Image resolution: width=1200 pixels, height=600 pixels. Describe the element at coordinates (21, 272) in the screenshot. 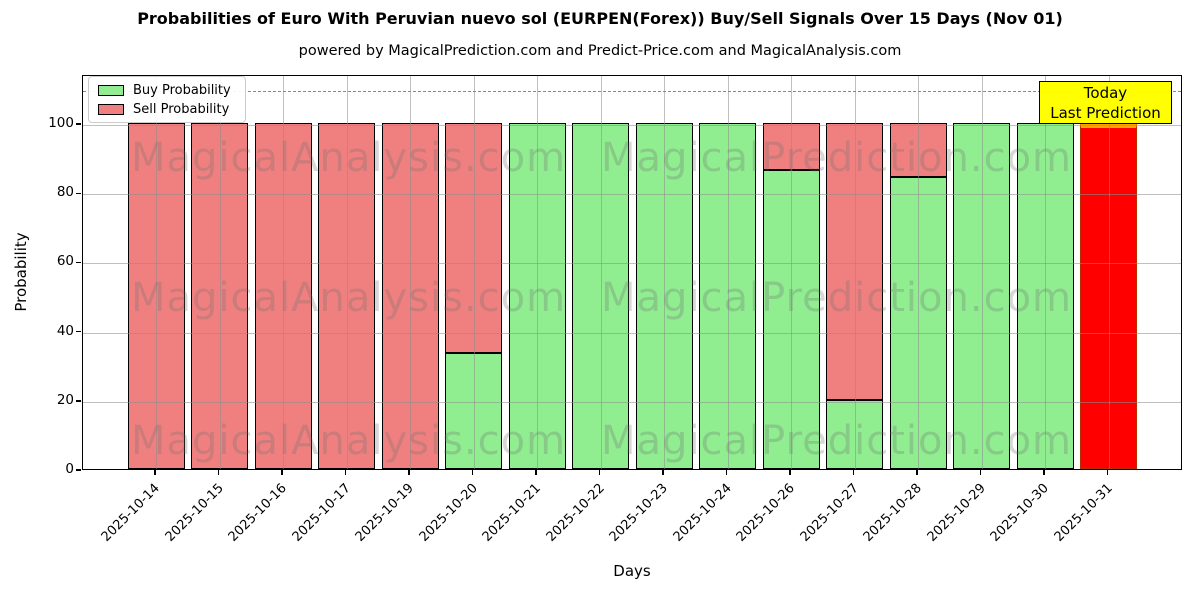

I see `y-axis-label: Probability` at that location.